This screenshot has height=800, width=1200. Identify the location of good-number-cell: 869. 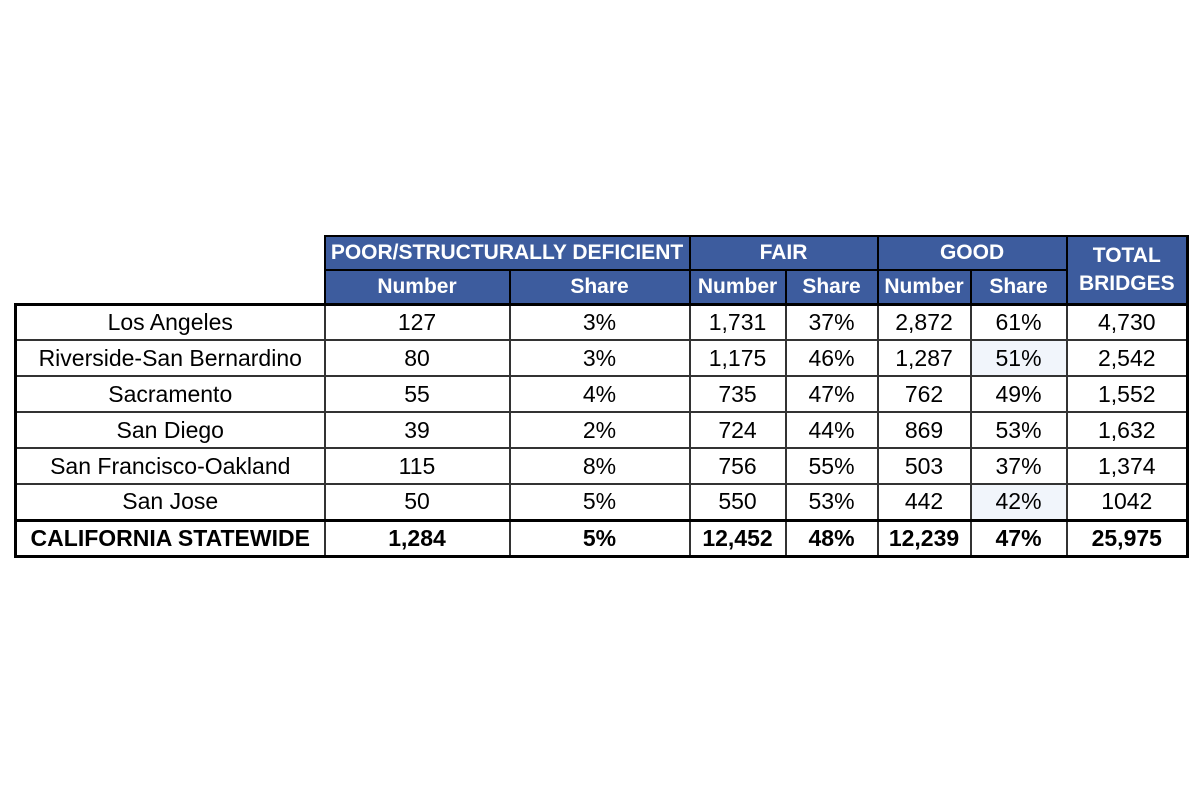
(924, 430).